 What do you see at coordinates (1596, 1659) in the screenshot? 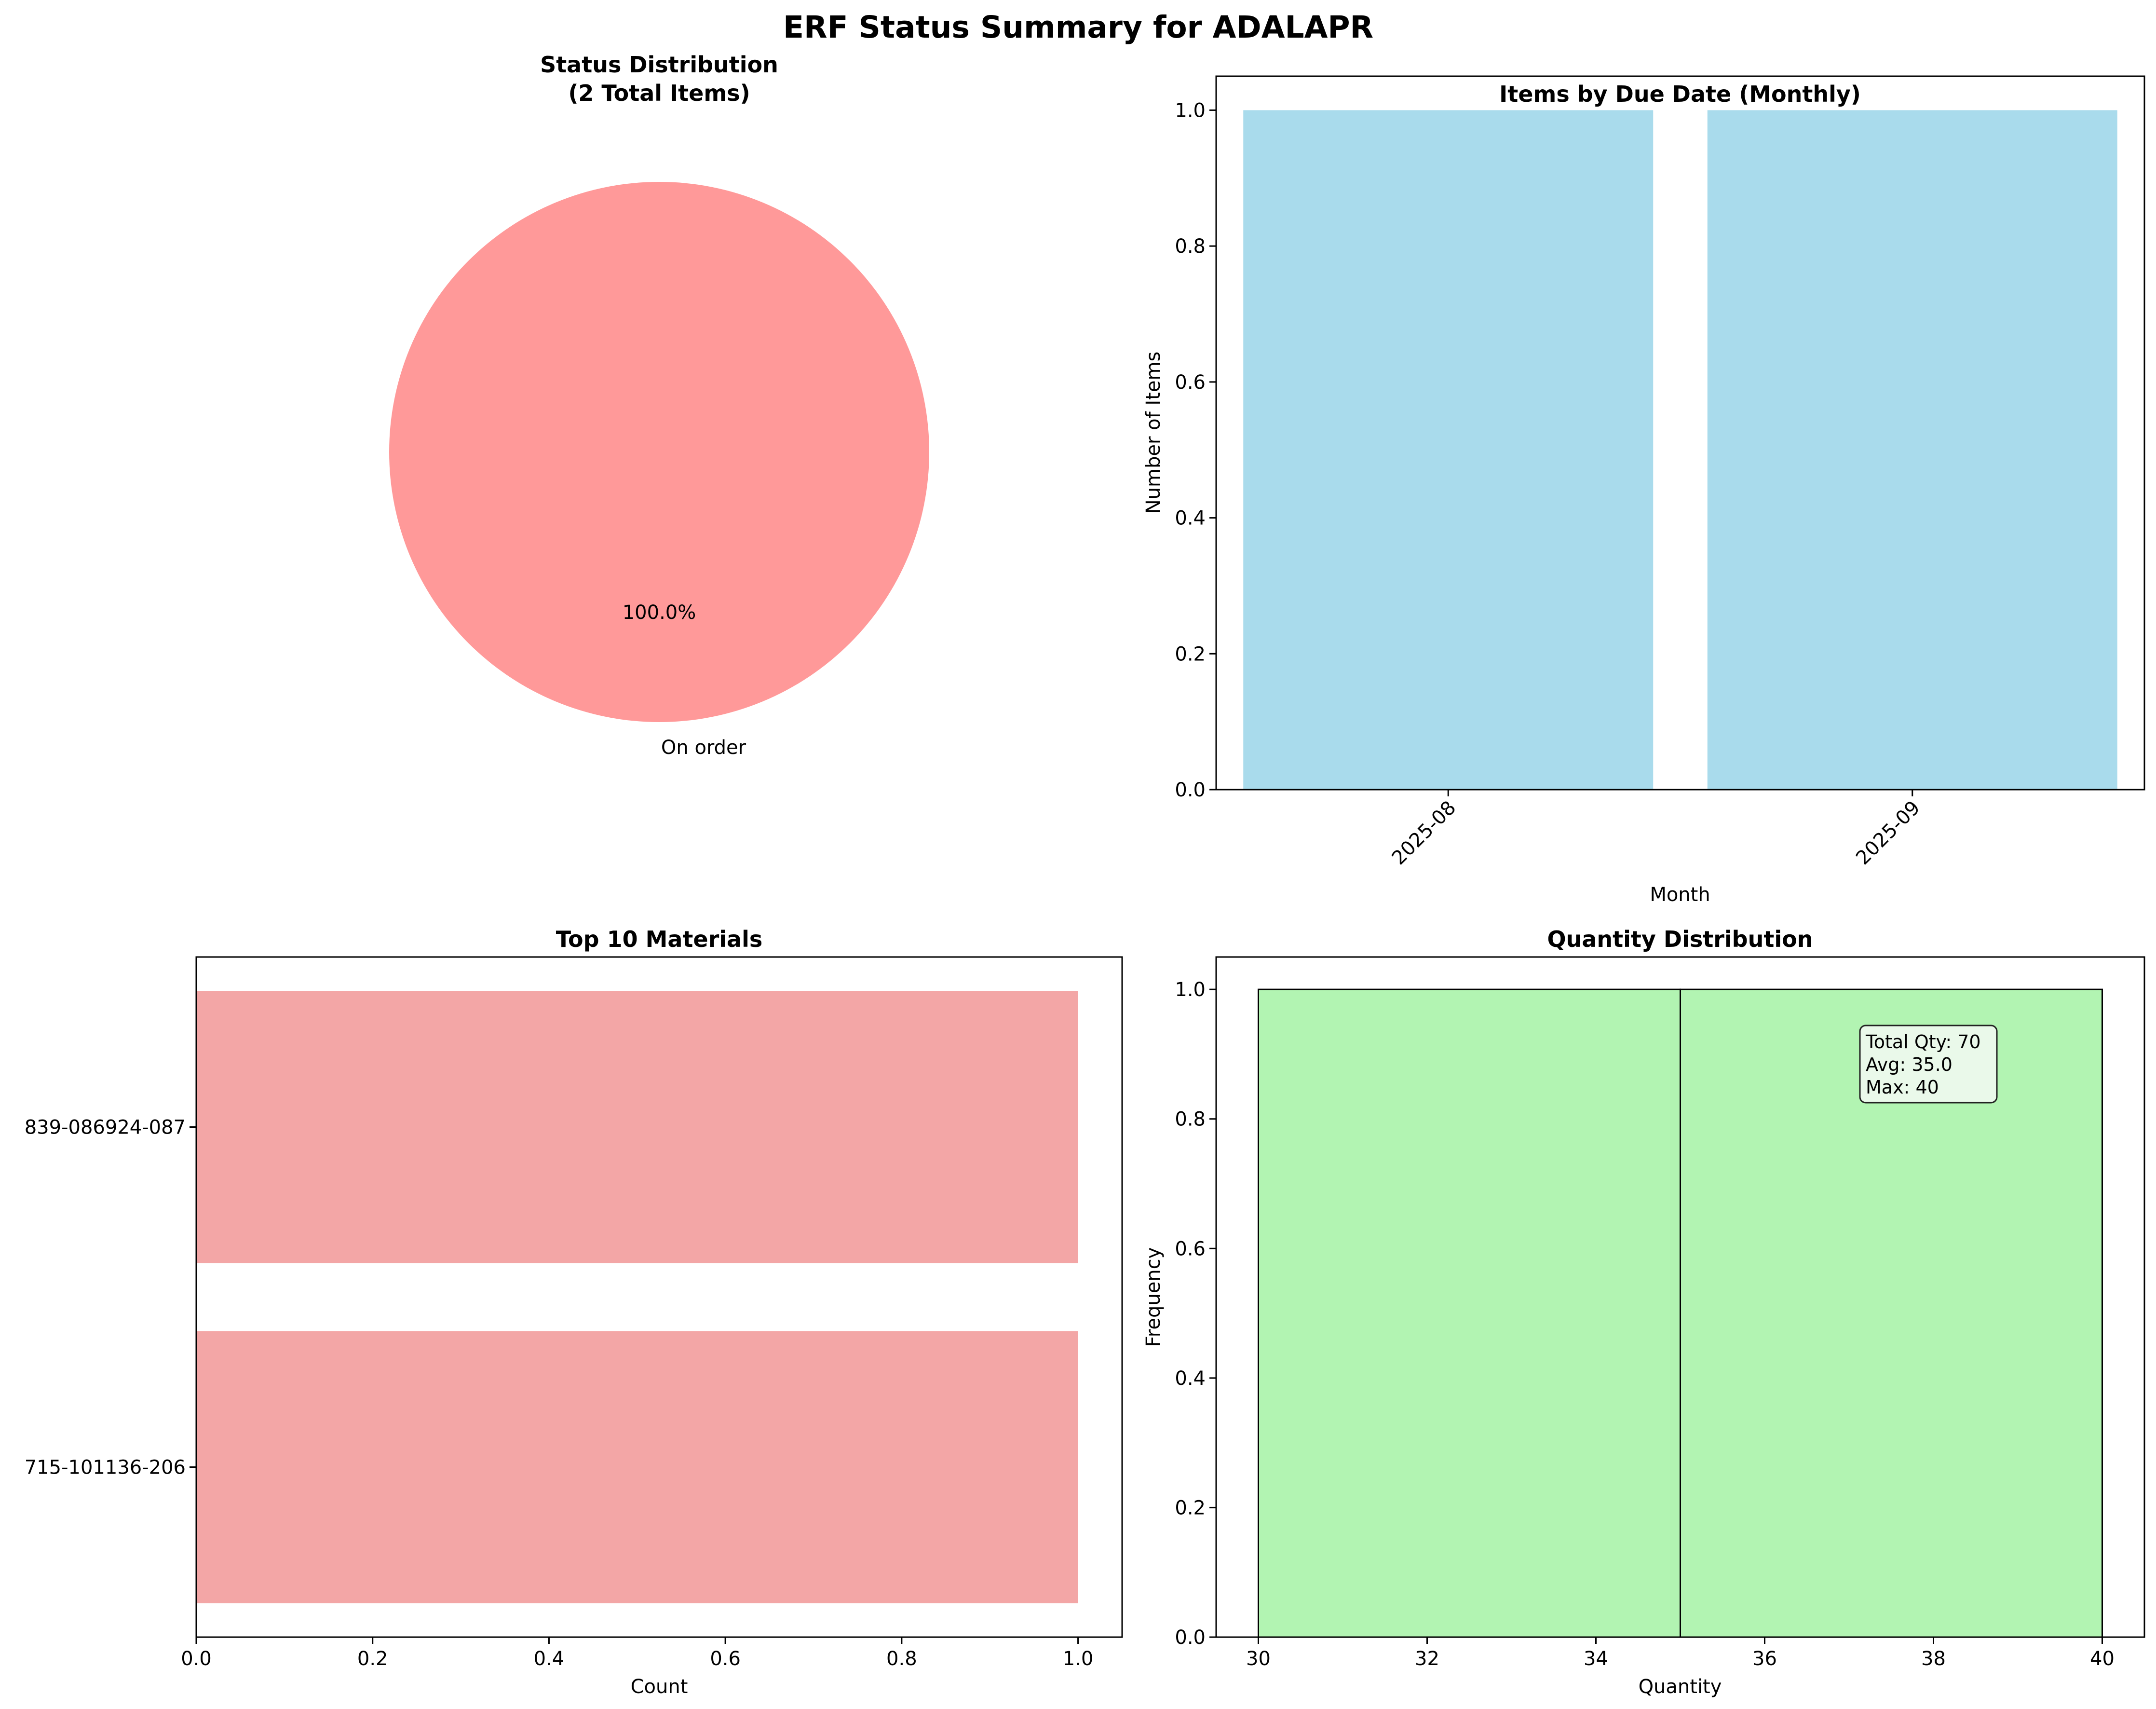
I see `x-tick-label: 34` at bounding box center [1596, 1659].